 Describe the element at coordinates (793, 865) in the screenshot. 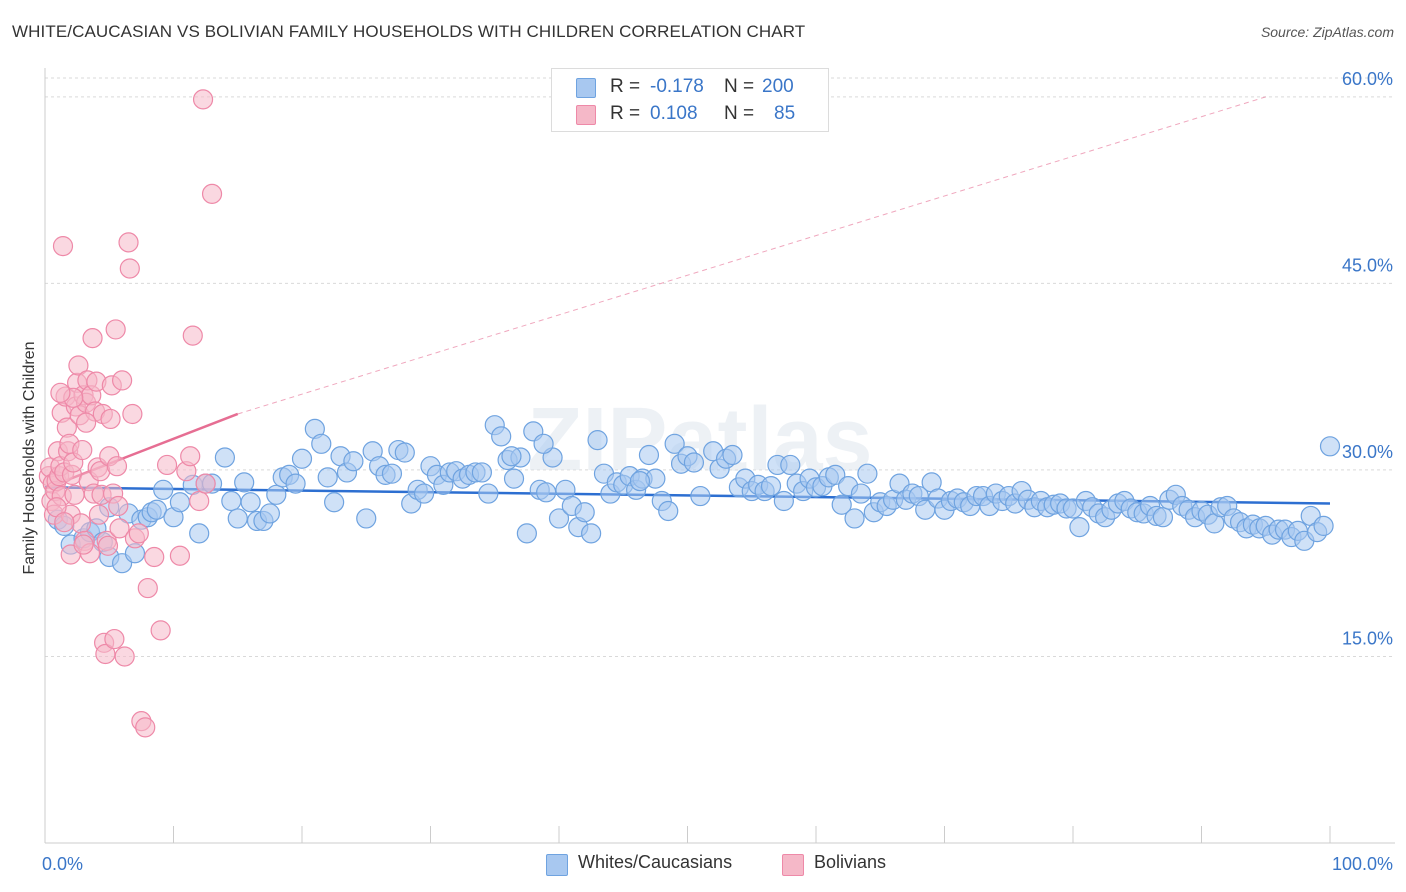

I see `bottom-legend-swatch-bolivians` at that location.